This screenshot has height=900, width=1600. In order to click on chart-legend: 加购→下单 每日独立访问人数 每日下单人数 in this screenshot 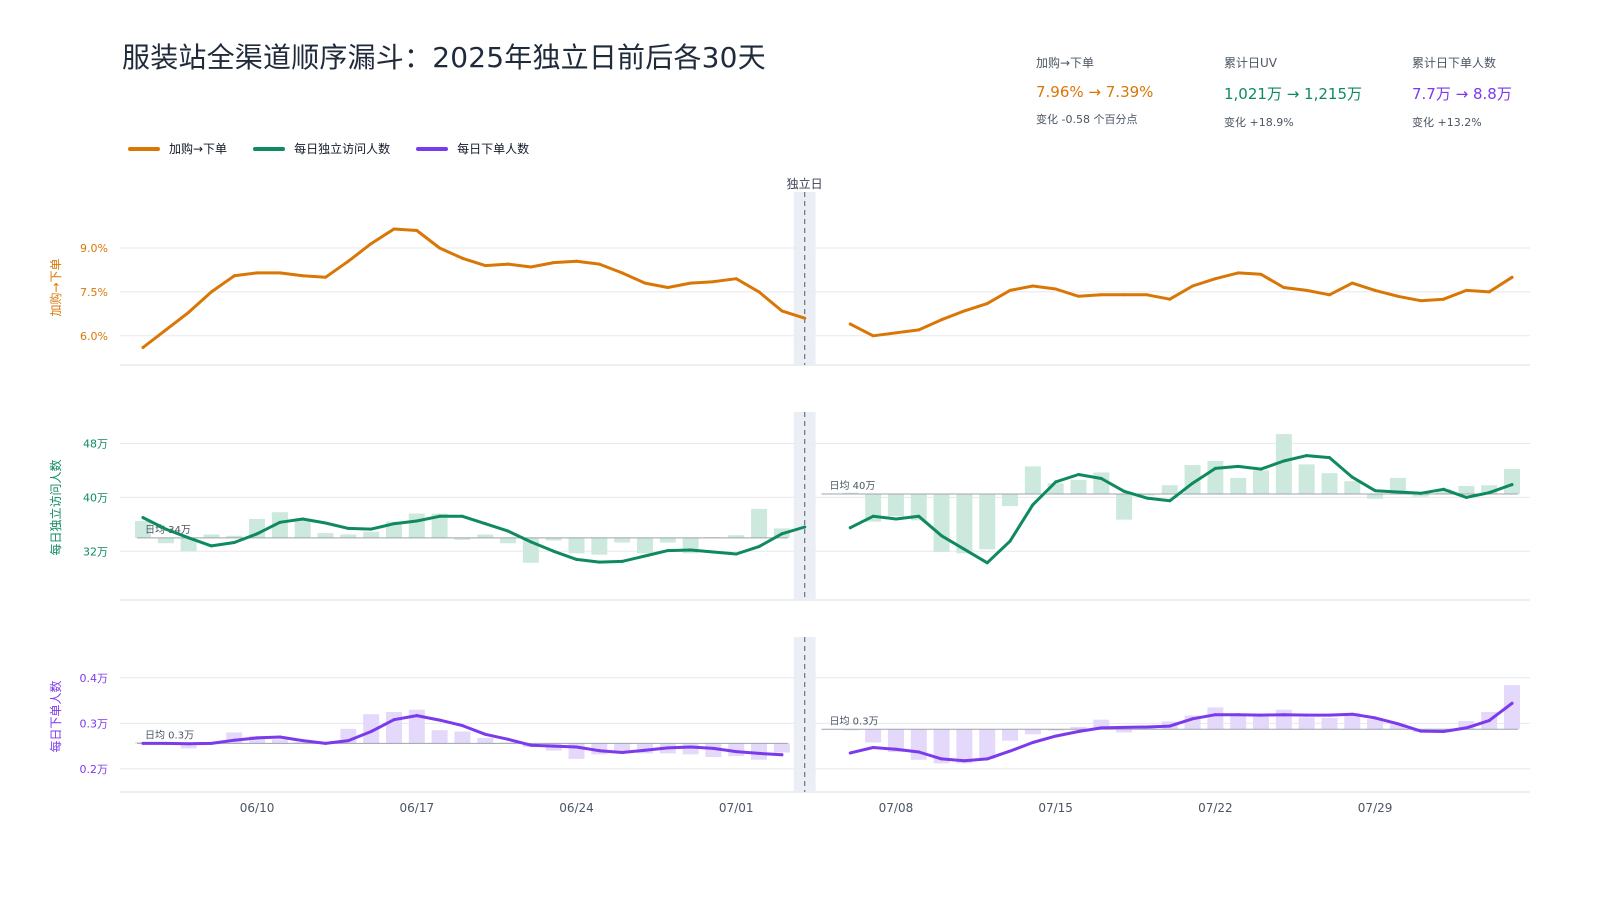, I will do `click(328, 148)`.